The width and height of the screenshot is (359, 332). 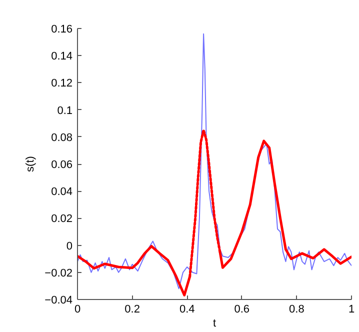 What do you see at coordinates (296, 310) in the screenshot?
I see `x-tick-label: 0.8` at bounding box center [296, 310].